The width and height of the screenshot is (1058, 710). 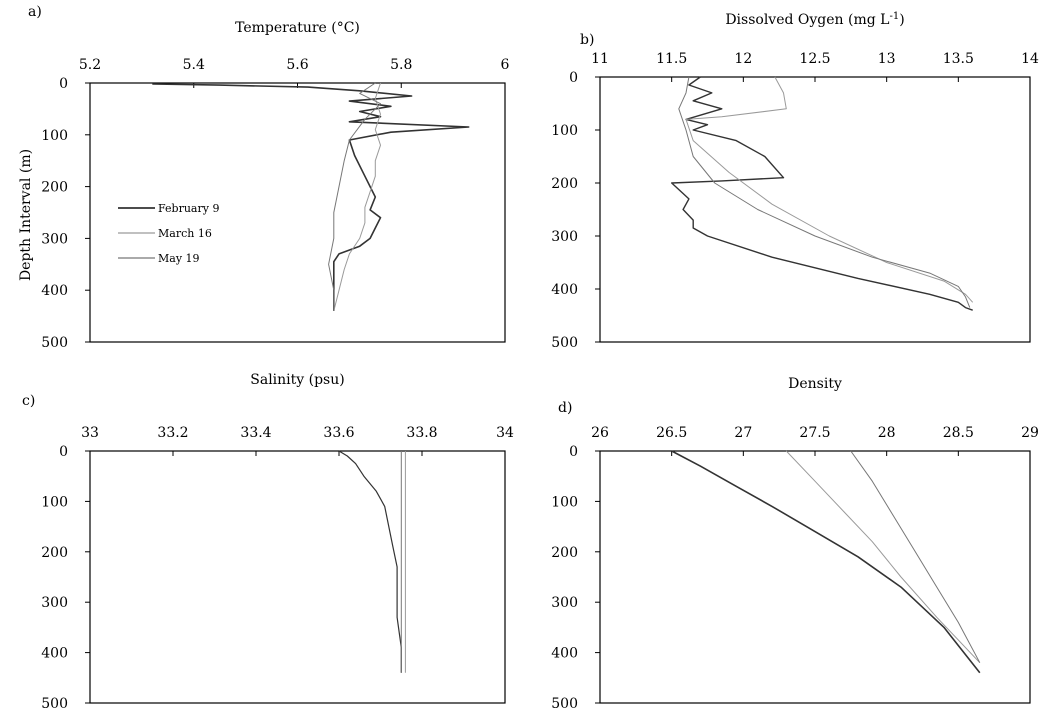 What do you see at coordinates (338, 433) in the screenshot?
I see `x-tick-label: 33.6` at bounding box center [338, 433].